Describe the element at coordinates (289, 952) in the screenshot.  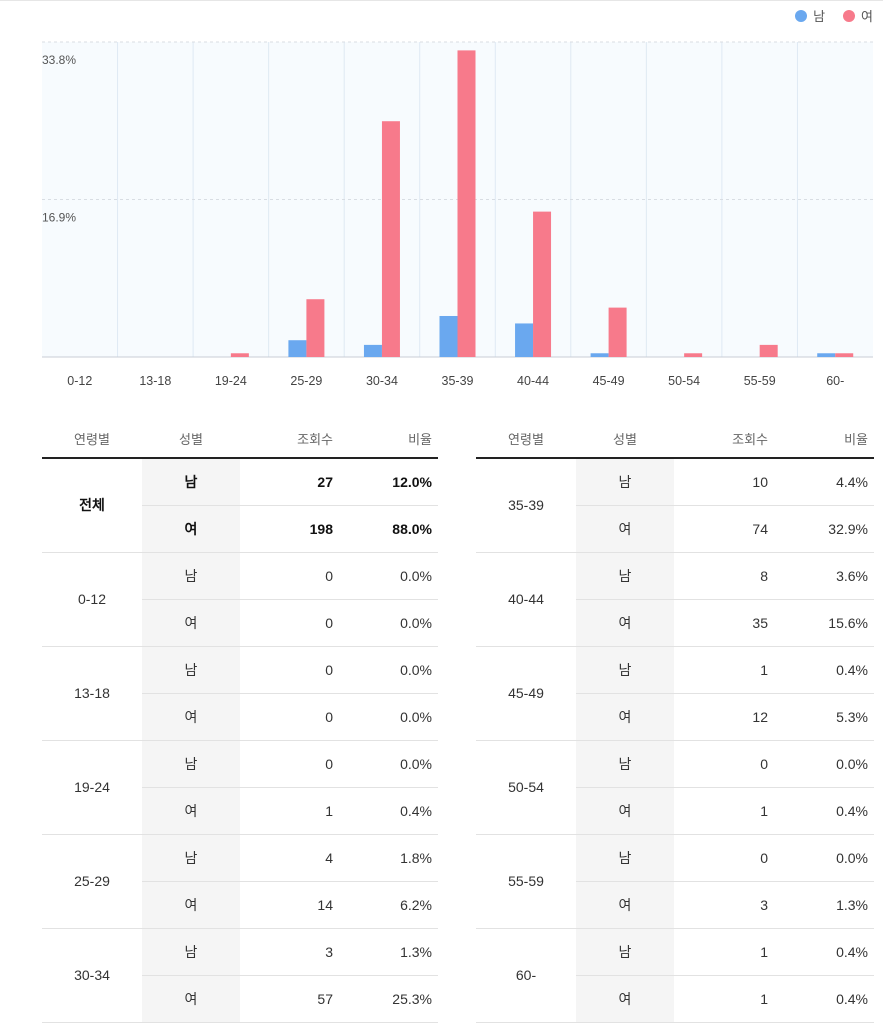
I see `views-cell: 3` at that location.